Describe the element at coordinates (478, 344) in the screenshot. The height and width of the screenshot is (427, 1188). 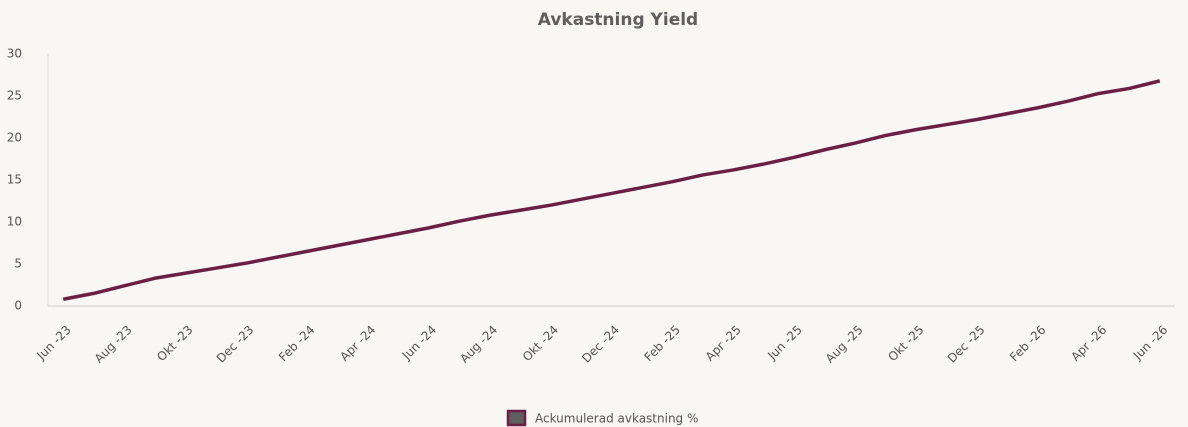
I see `x-tick-label: Aug -24` at that location.